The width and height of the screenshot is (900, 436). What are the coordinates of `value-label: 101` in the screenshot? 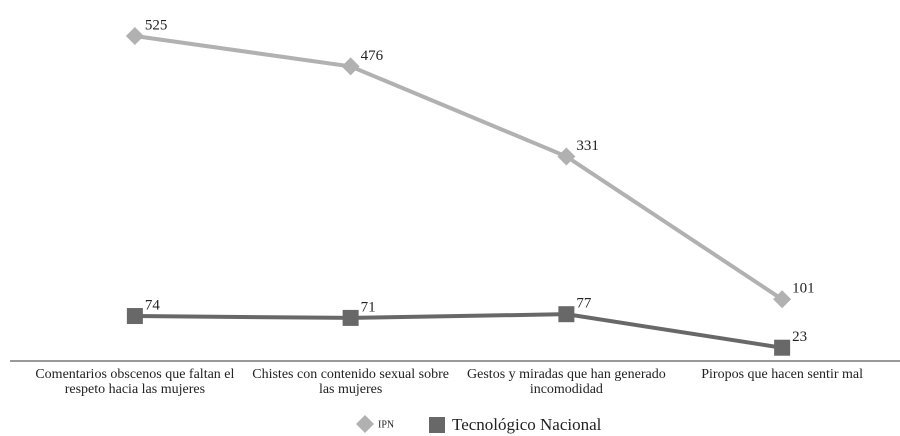 It's located at (803, 289).